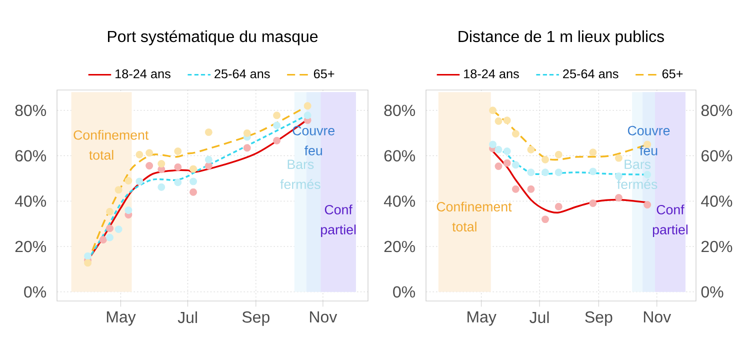  Describe the element at coordinates (561, 38) in the screenshot. I see `chart-title: Distance de 1 m lieux publics` at that location.